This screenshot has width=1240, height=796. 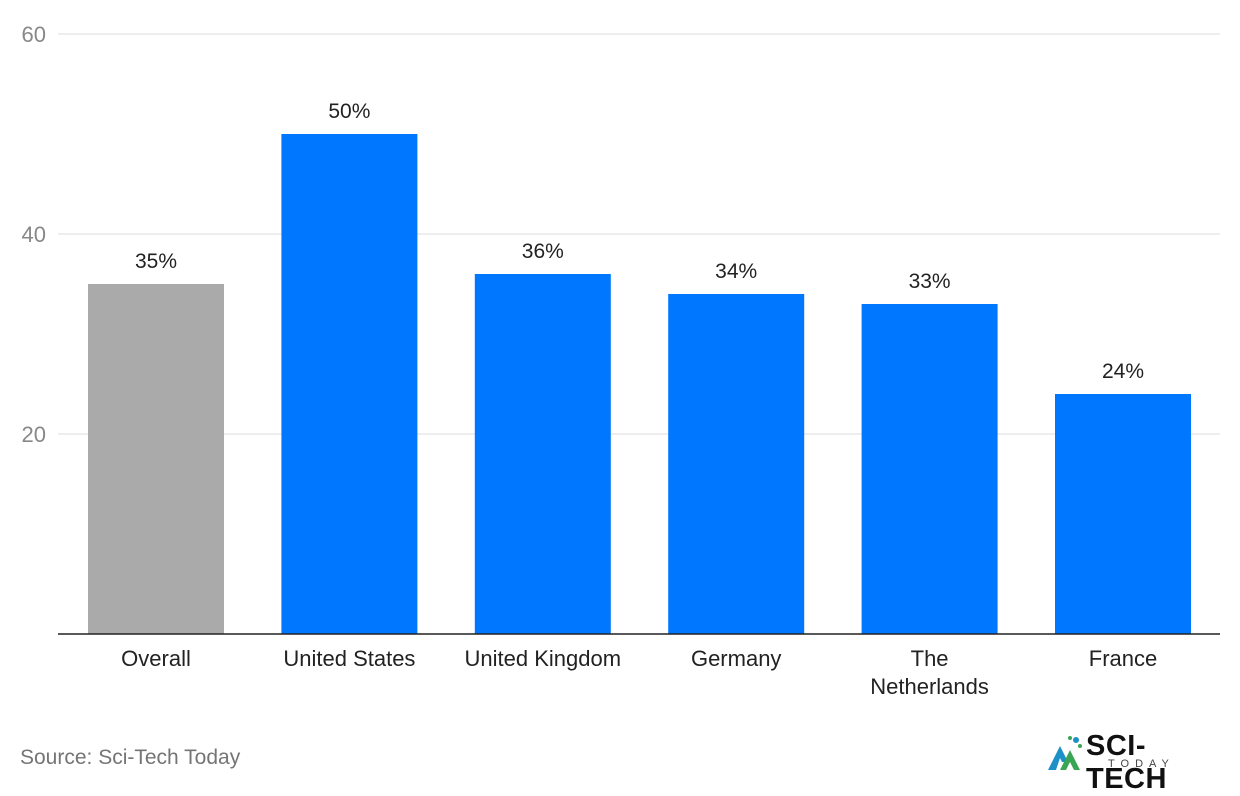 I want to click on y-axis-ticks: 20 40 60, so click(x=34, y=234).